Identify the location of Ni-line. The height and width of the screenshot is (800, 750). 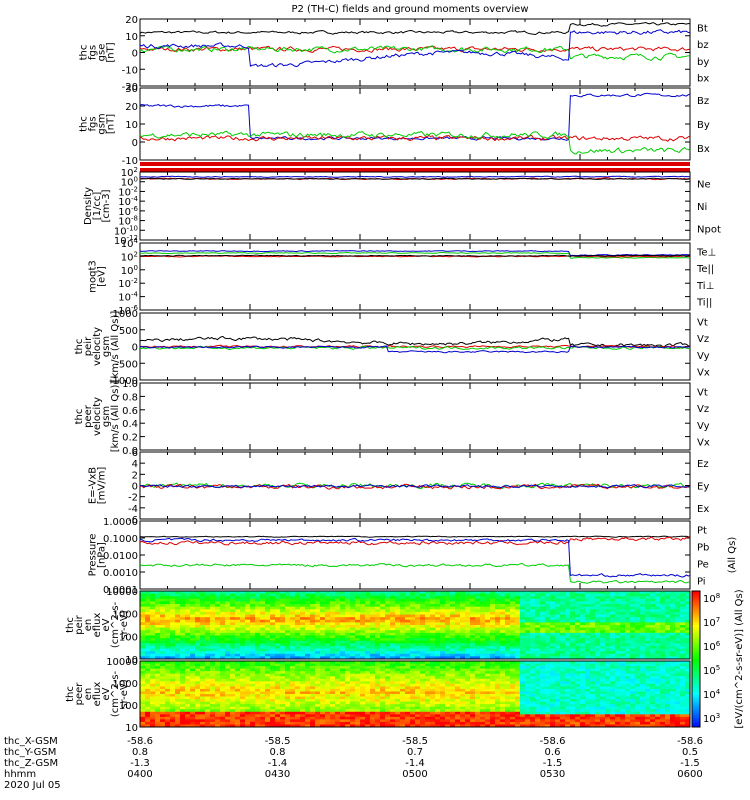
(415, 178).